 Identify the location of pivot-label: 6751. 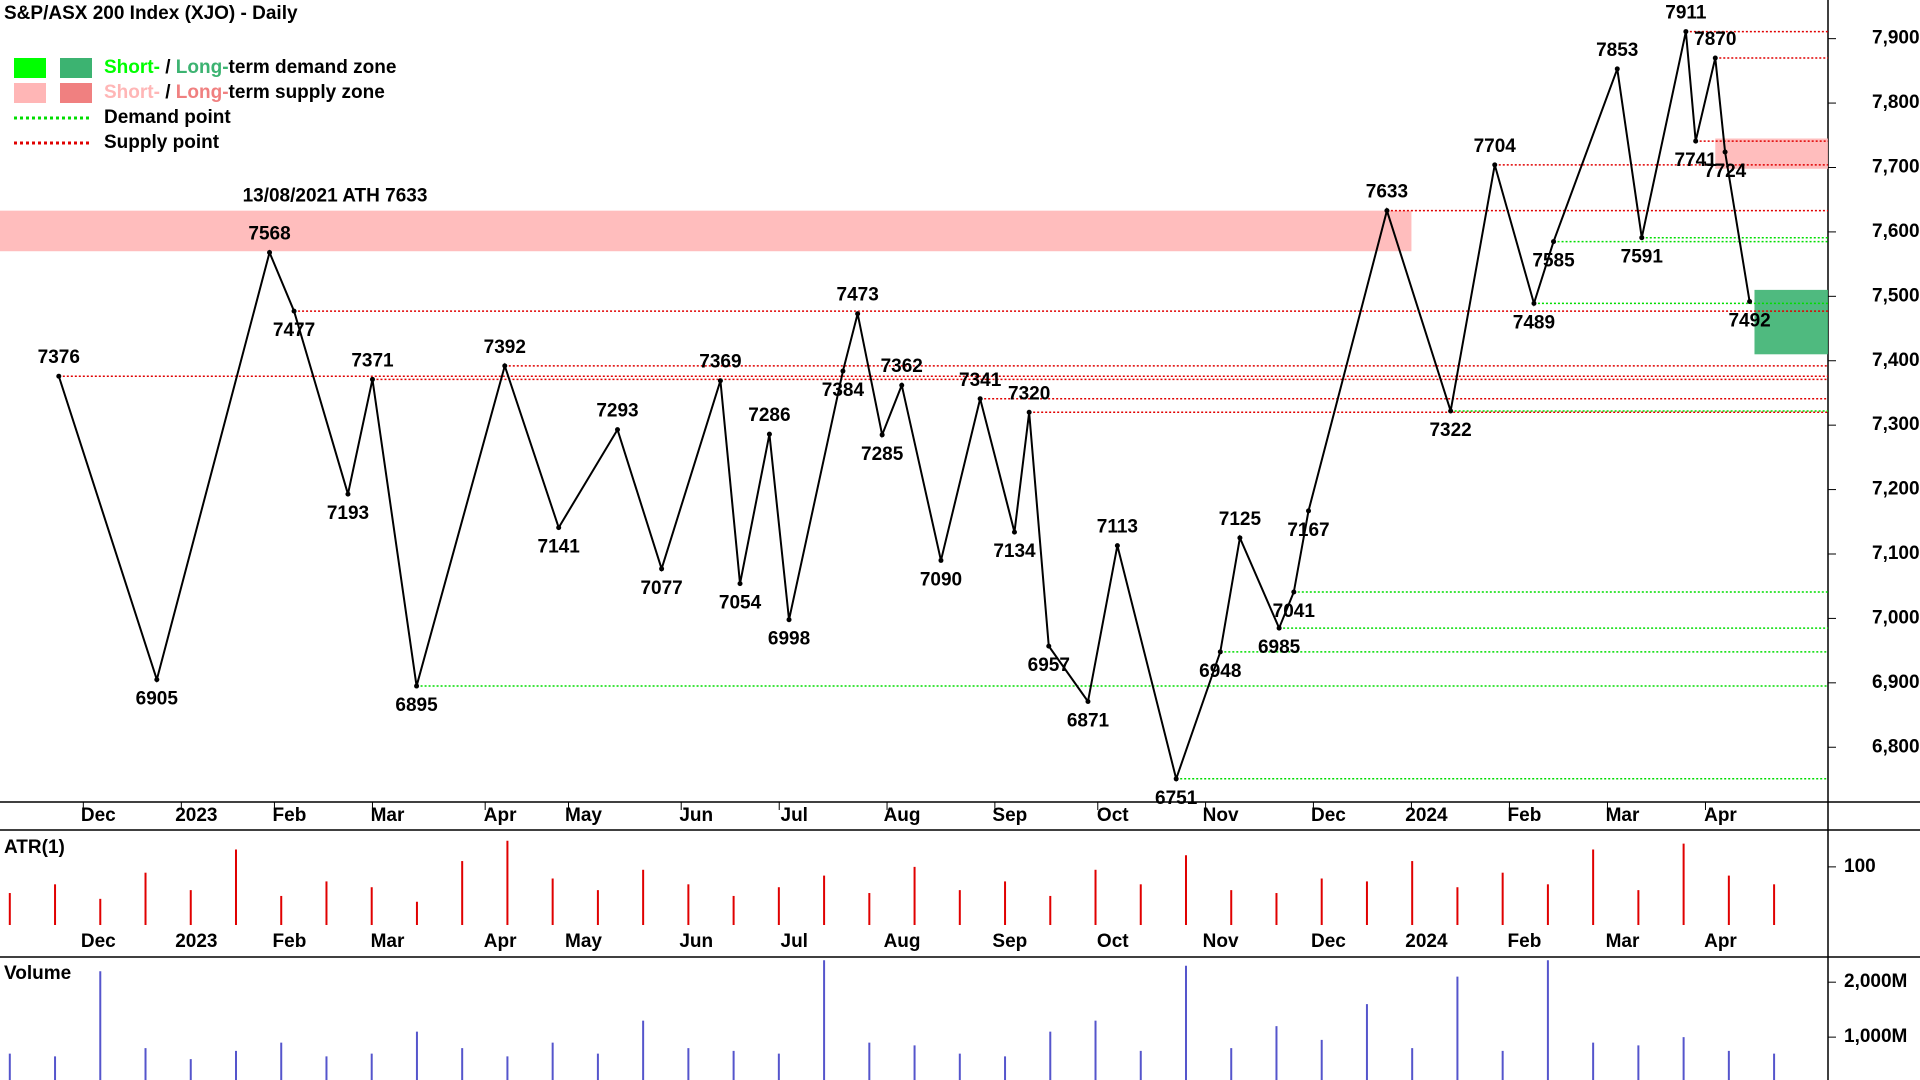
(1176, 798).